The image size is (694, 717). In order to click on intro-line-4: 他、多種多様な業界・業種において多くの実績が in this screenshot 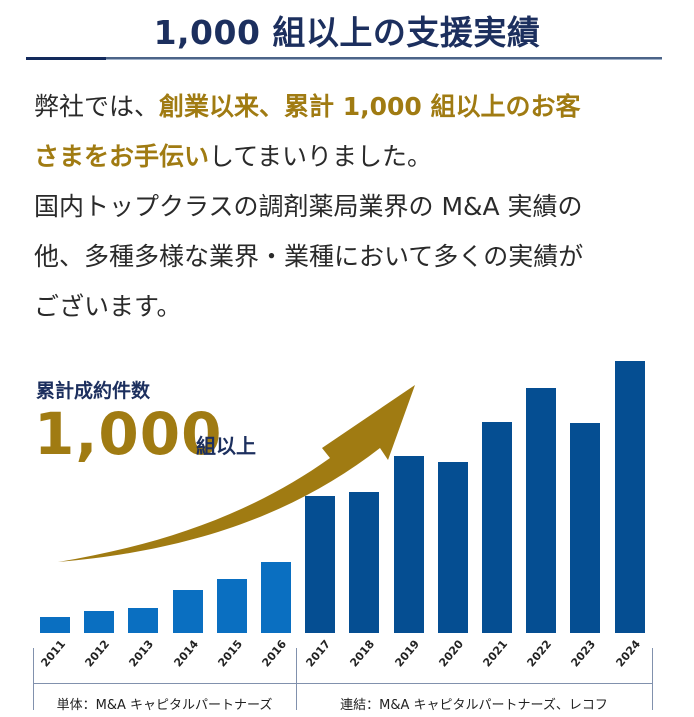, I will do `click(309, 256)`.